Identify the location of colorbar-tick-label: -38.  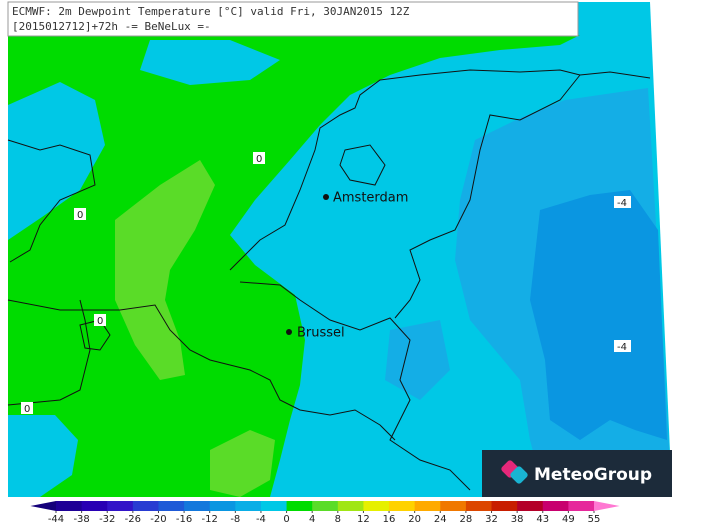
(81, 519).